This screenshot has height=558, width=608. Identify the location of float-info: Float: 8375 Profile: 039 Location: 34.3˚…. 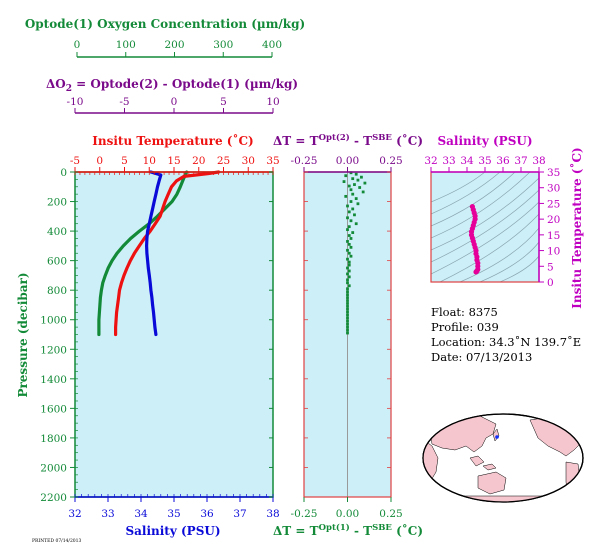
(506, 334).